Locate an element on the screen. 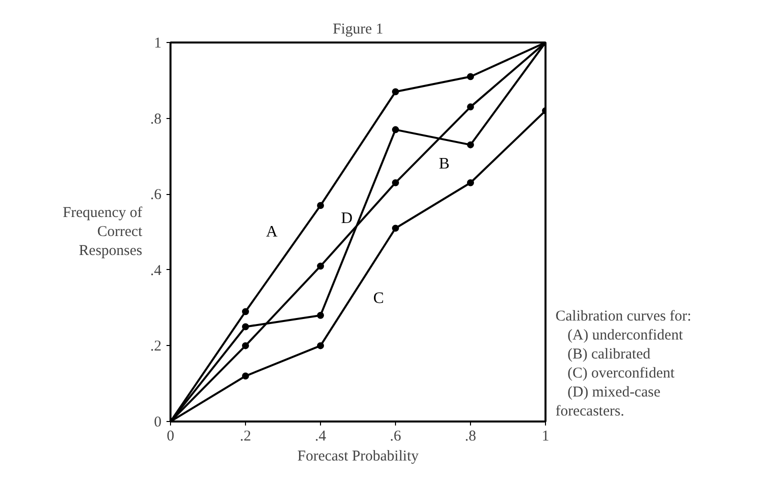  x-tick-label: .2 is located at coordinates (246, 436).